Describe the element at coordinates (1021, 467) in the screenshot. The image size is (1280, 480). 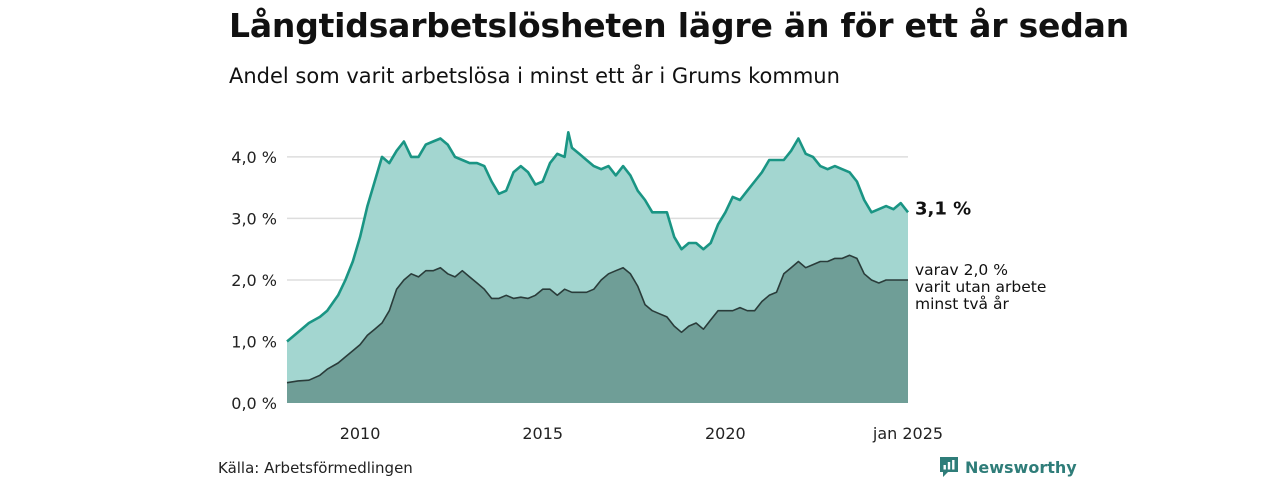
I see `brand-name: Newsworthy` at that location.